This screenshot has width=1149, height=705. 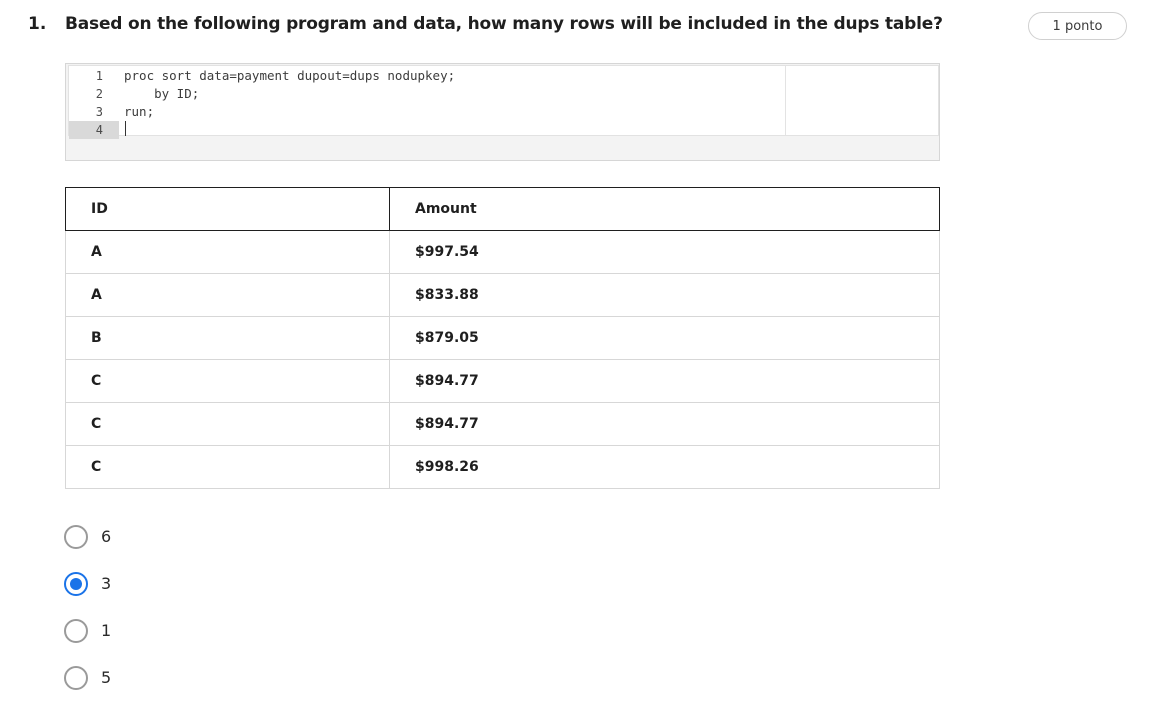 I want to click on line-number: 2, so click(x=99, y=94).